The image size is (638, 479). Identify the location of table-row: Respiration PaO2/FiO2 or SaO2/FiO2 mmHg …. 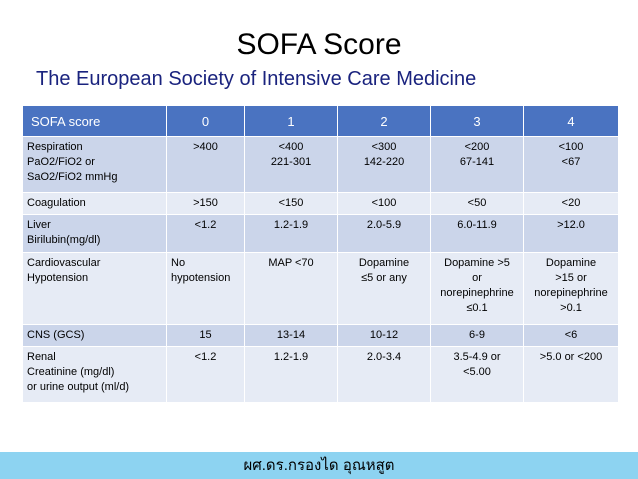
(320, 164).